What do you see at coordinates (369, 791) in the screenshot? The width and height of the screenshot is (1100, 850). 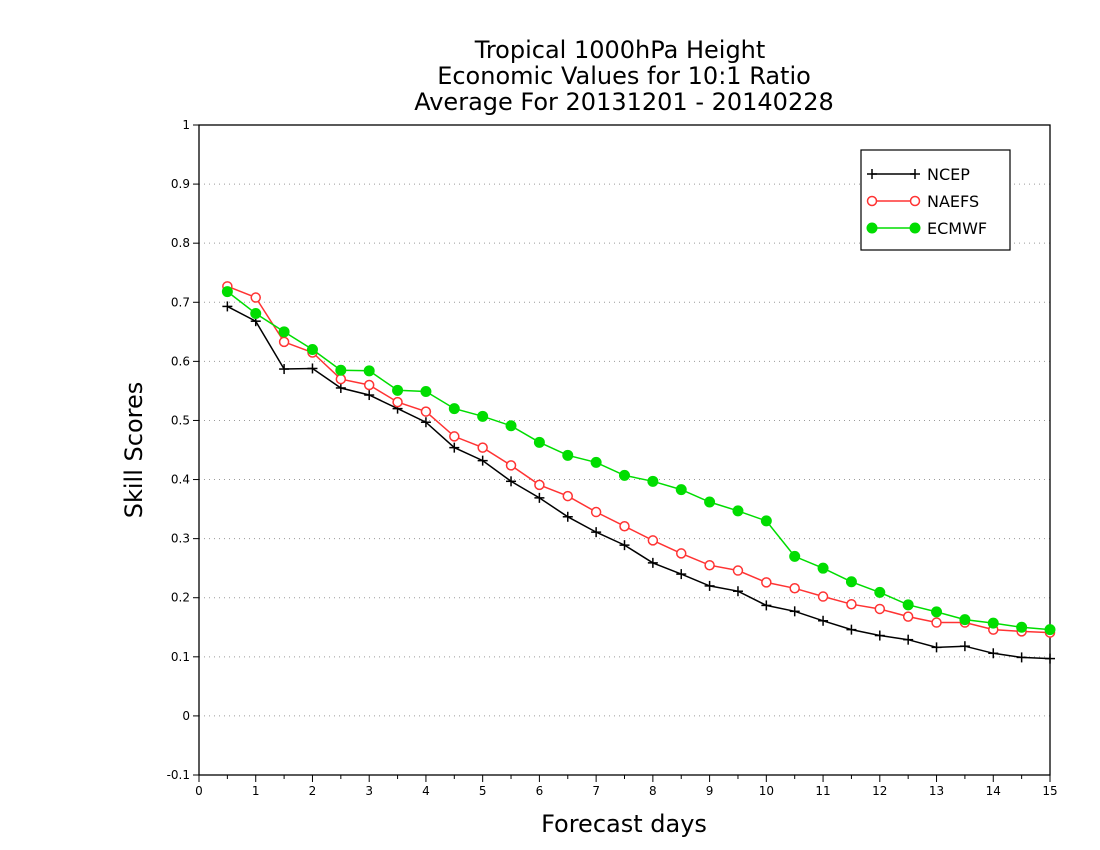 I see `x-tick-label: 3` at bounding box center [369, 791].